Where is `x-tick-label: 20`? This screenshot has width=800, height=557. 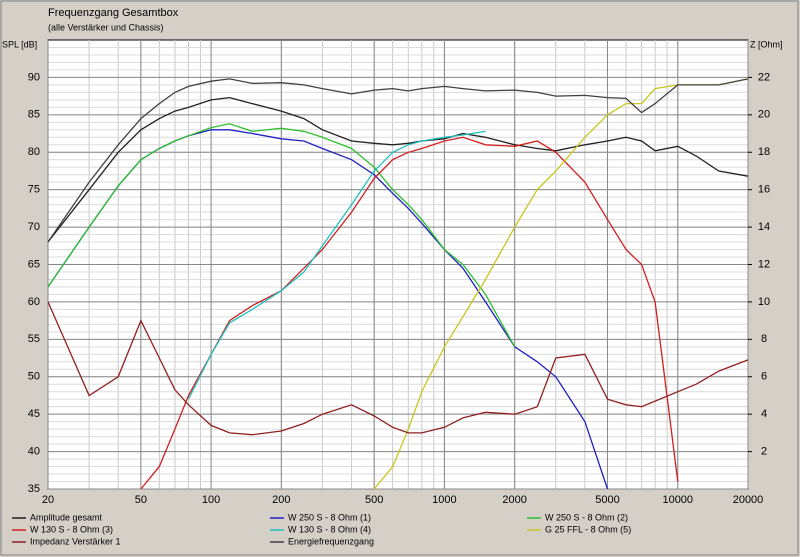 x-tick-label: 20 is located at coordinates (48, 500).